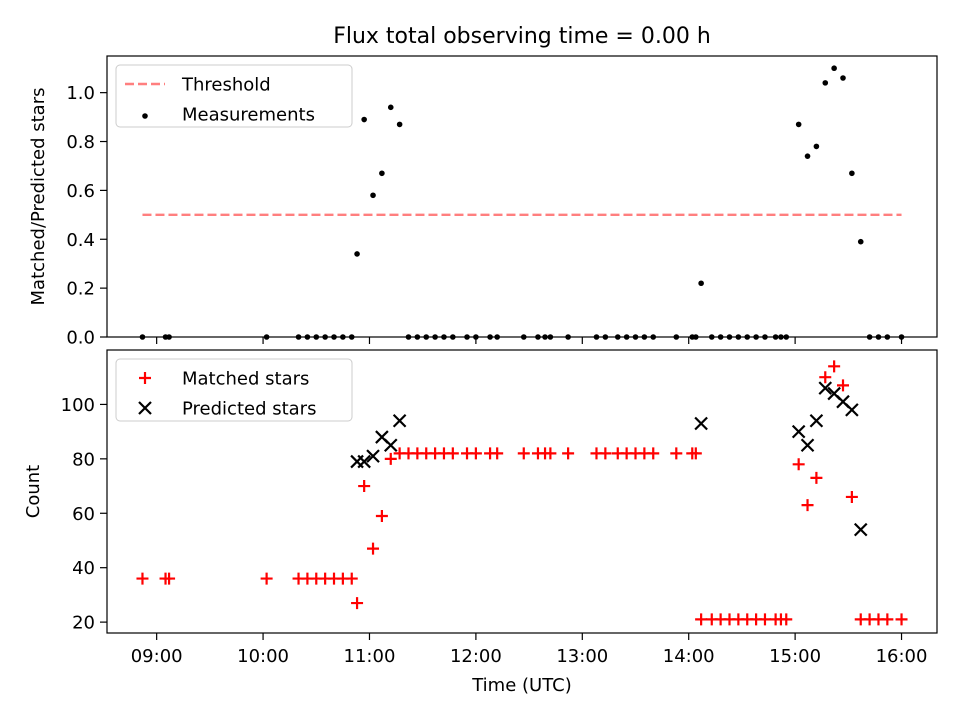 This screenshot has width=960, height=724. Describe the element at coordinates (689, 656) in the screenshot. I see `x-tick-label: 14:00` at that location.